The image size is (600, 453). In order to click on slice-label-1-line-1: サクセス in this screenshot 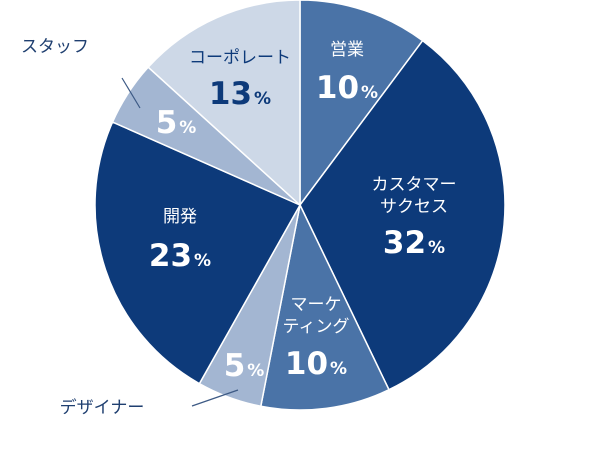, I will do `click(414, 207)`.